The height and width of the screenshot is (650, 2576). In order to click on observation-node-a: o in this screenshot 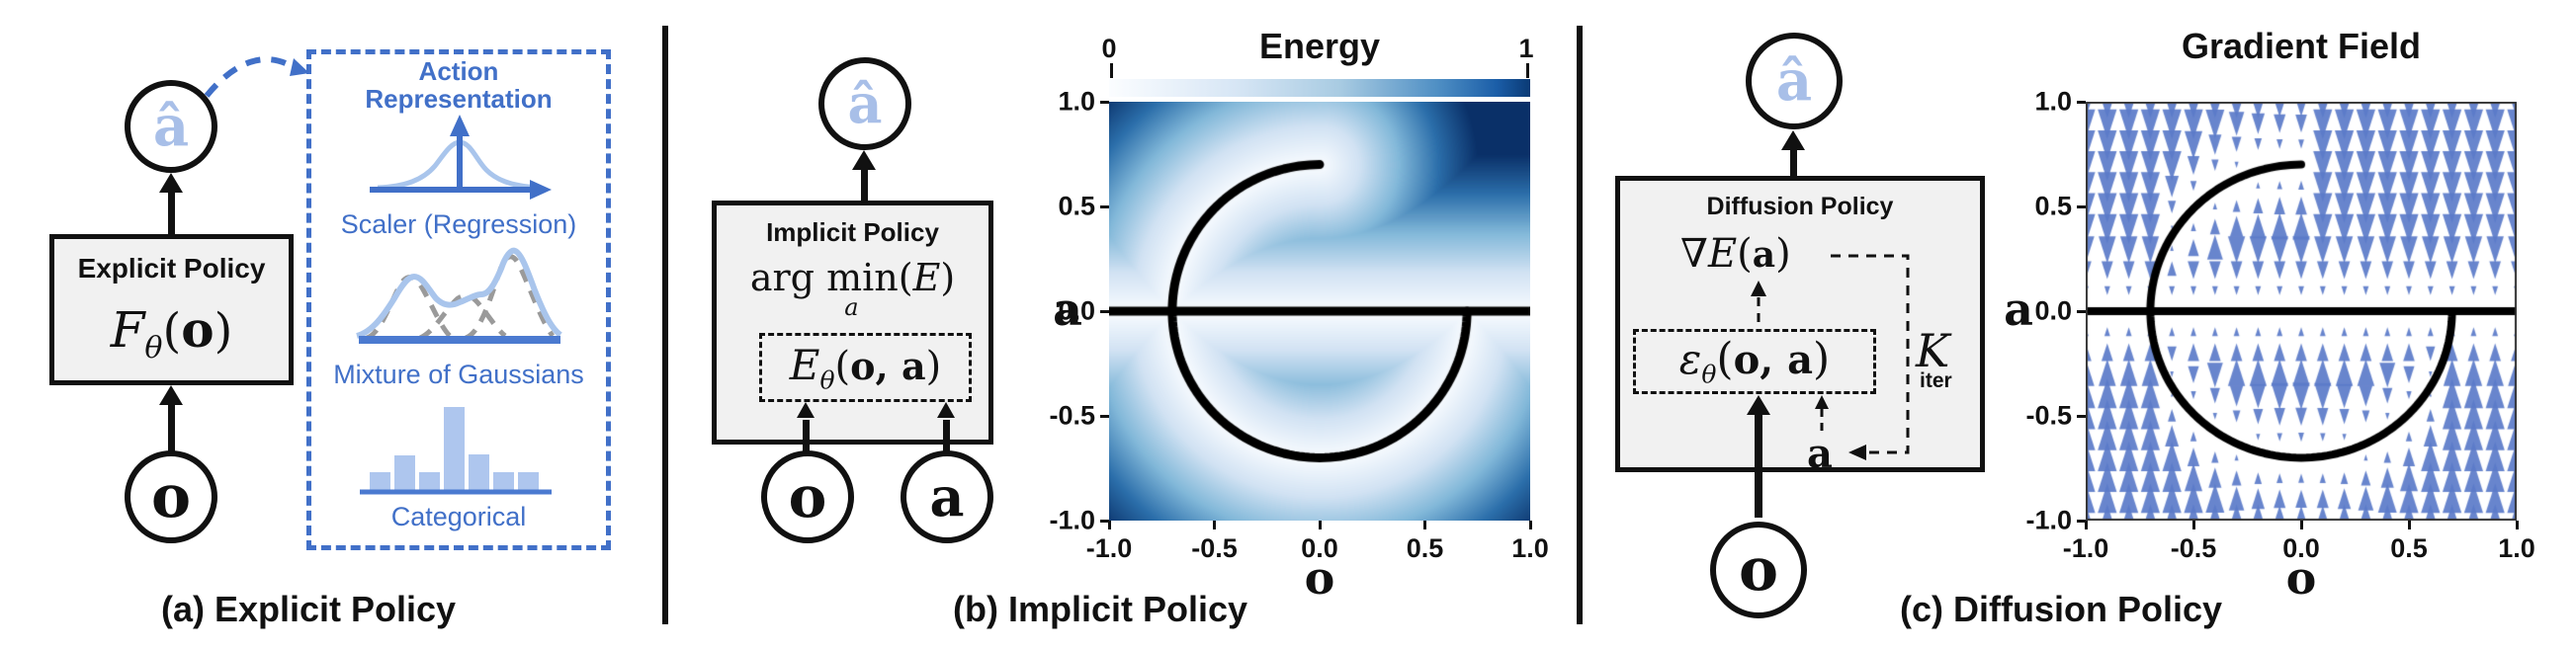, I will do `click(171, 497)`.